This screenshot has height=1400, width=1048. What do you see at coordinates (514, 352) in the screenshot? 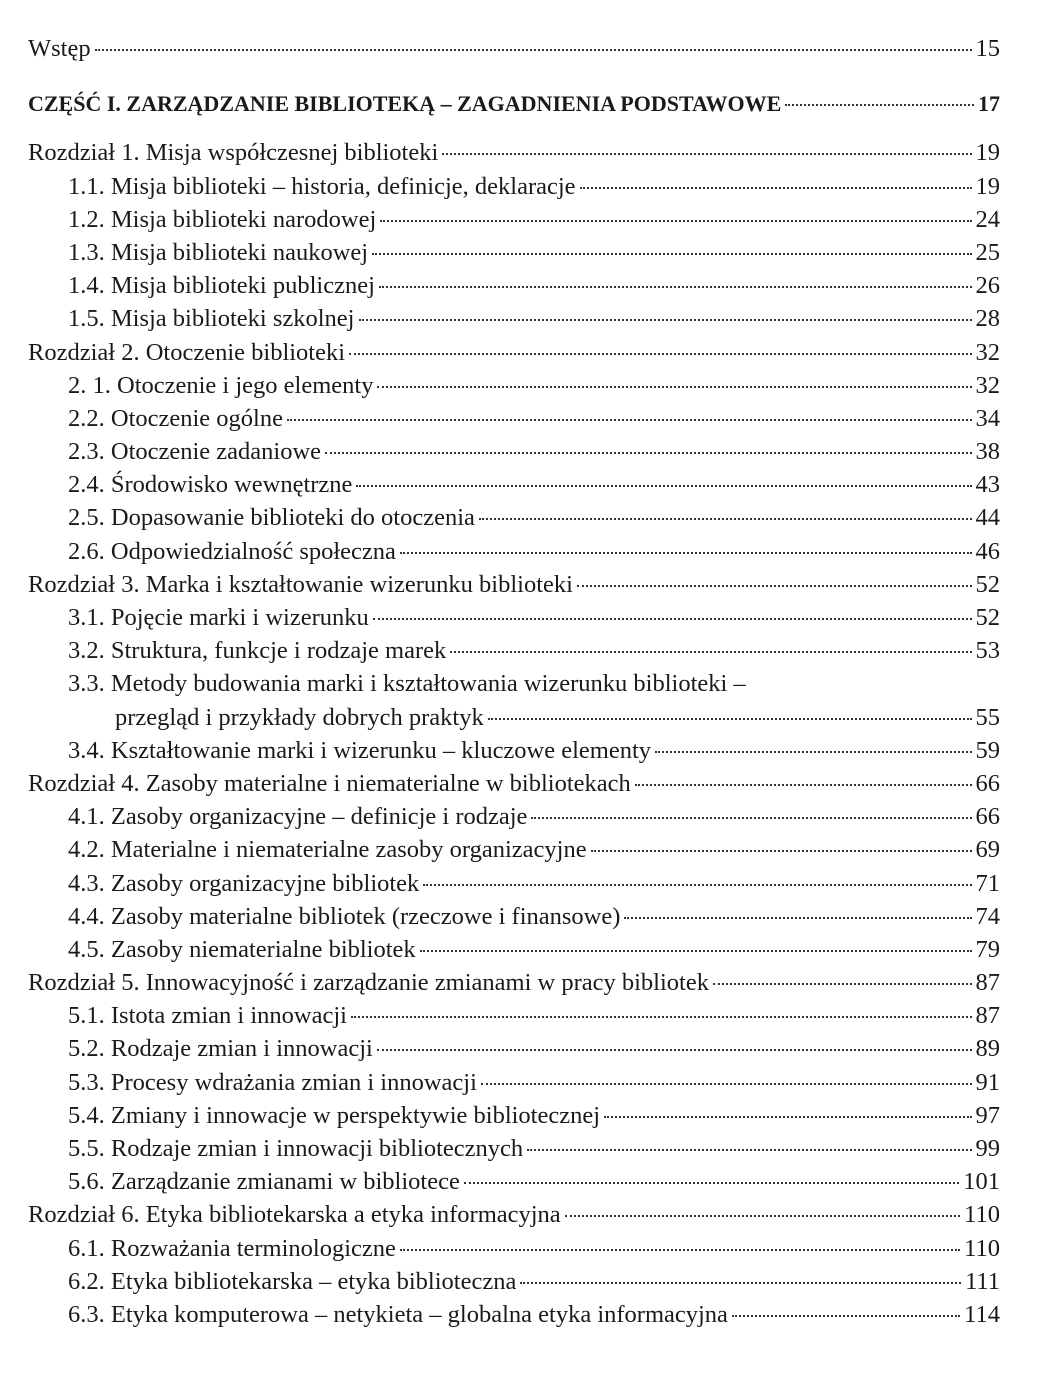
I see `chapter-entry: Rozdział 2. Otoczenie biblioteki 32` at bounding box center [514, 352].